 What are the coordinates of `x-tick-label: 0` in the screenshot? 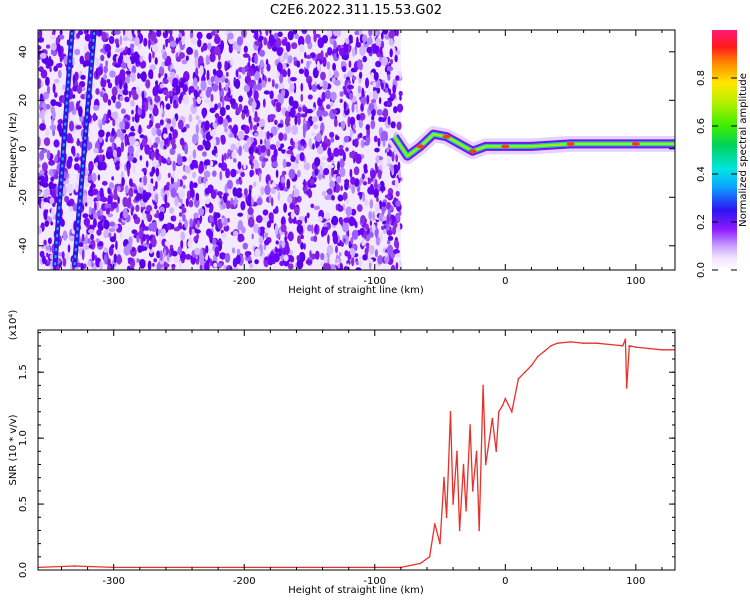 It's located at (505, 281).